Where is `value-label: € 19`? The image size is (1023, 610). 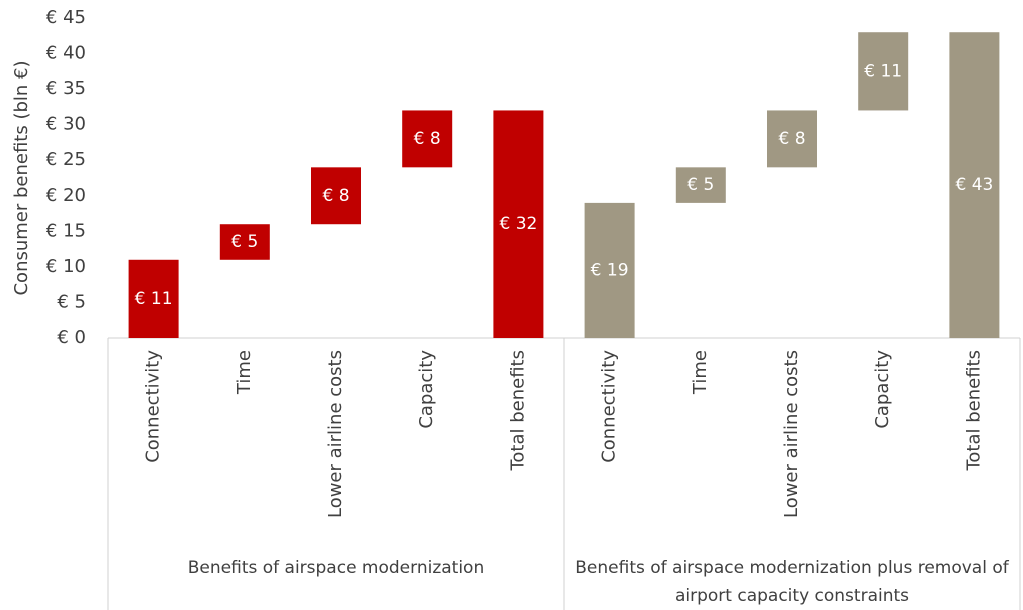 value-label: € 19 is located at coordinates (610, 270).